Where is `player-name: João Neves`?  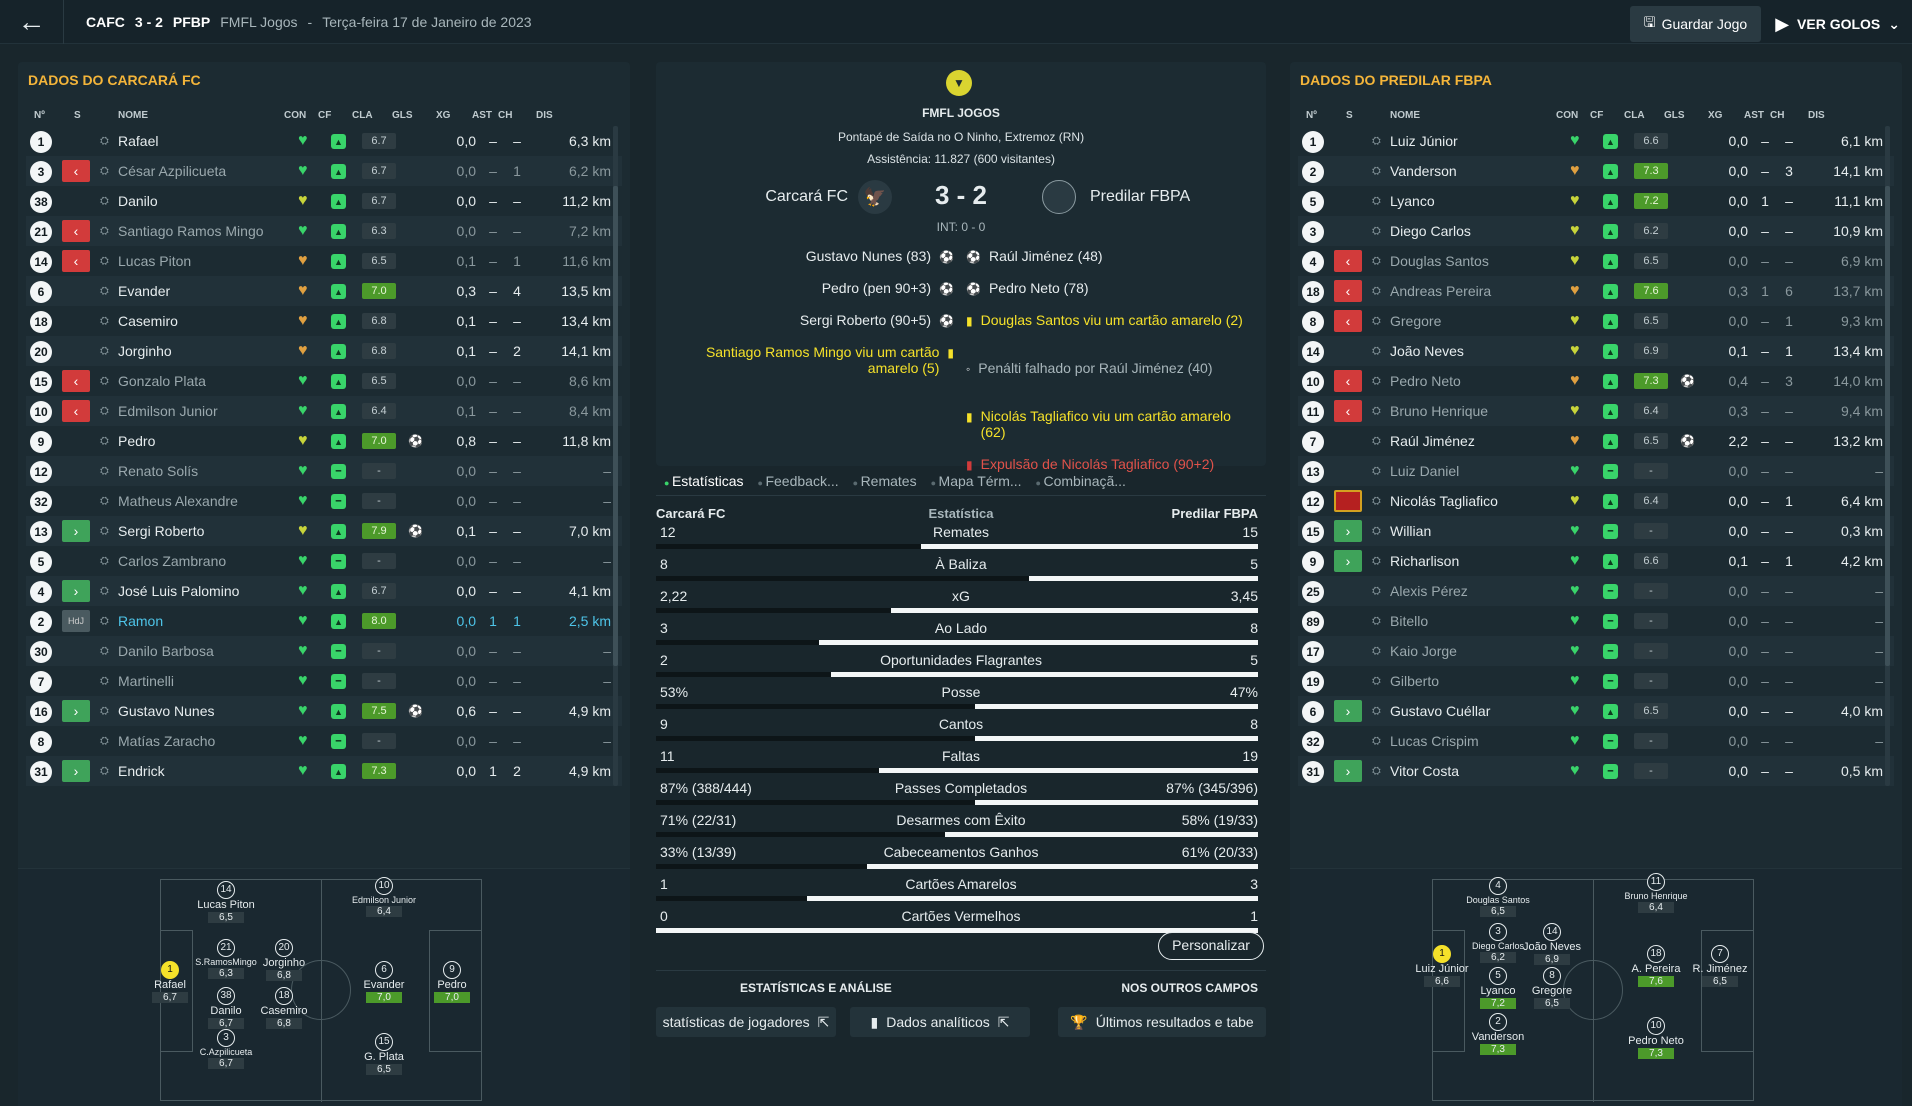
player-name: João Neves is located at coordinates (1427, 351).